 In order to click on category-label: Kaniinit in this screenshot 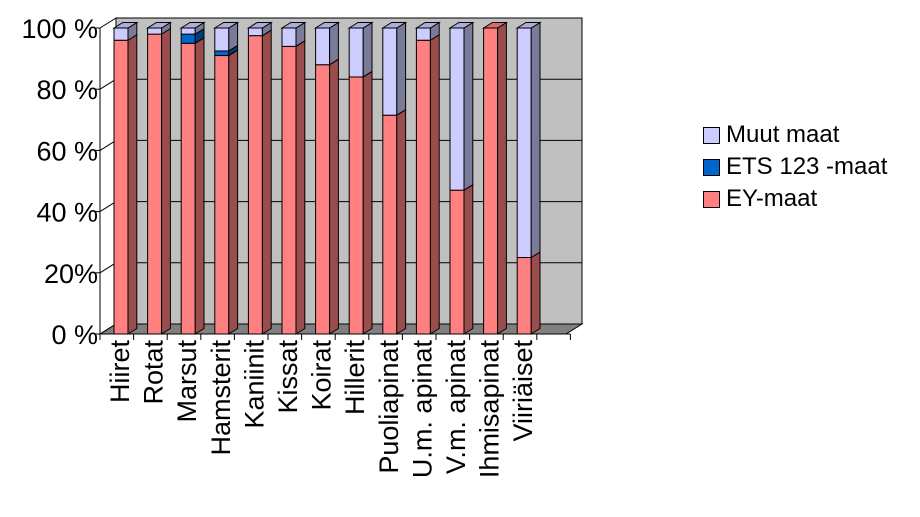, I will do `click(254, 384)`.